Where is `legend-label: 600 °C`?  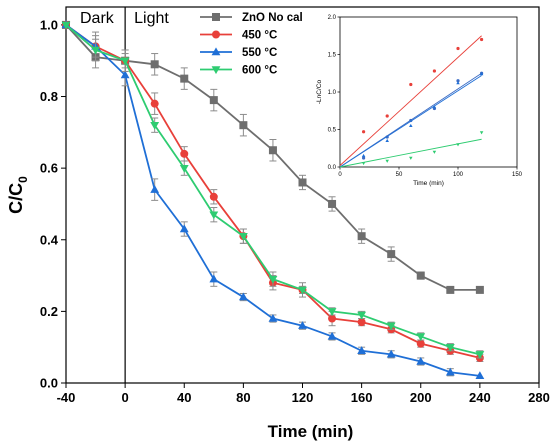
legend-label: 600 °C is located at coordinates (259, 71).